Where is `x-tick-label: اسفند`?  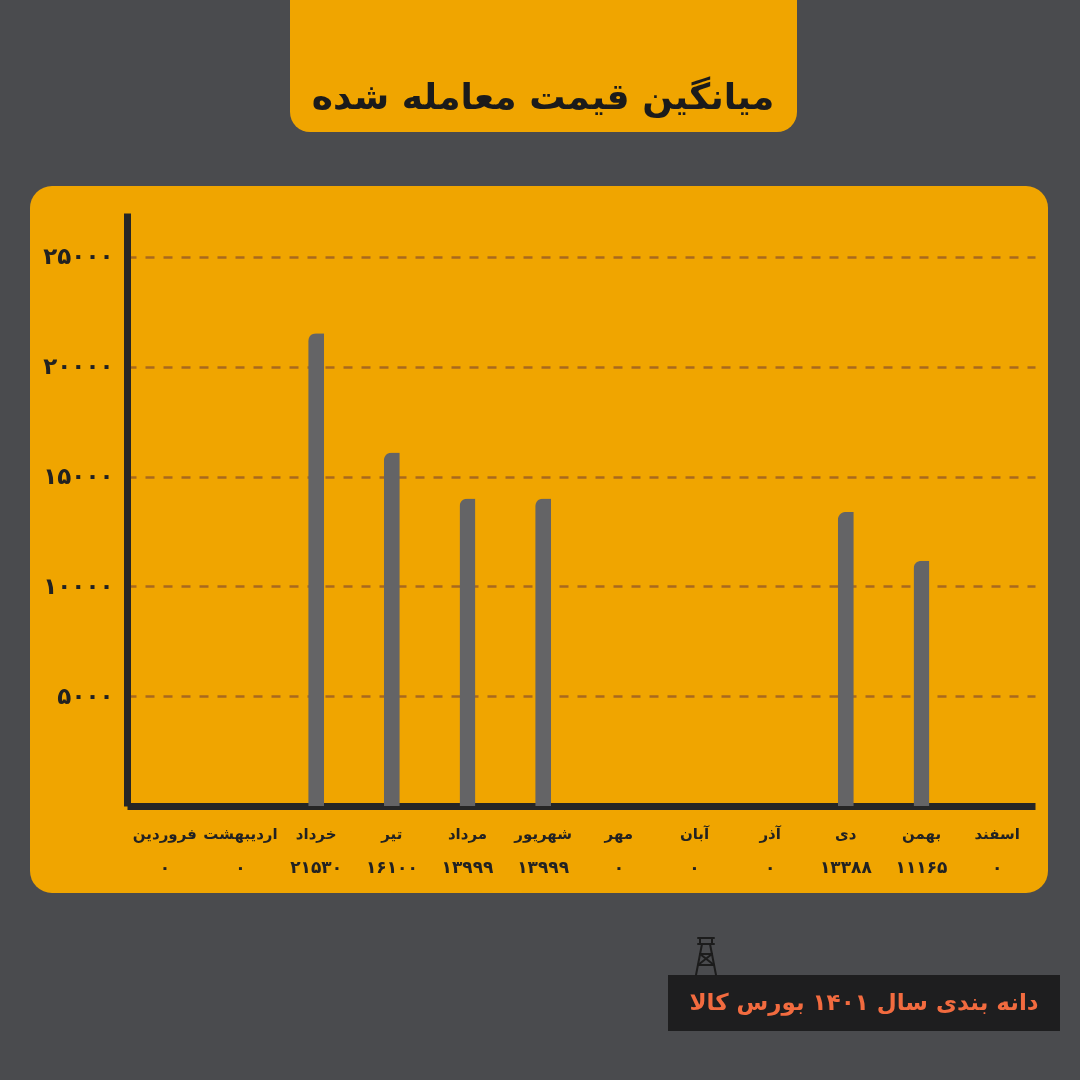
x-tick-label: اسفند is located at coordinates (997, 833).